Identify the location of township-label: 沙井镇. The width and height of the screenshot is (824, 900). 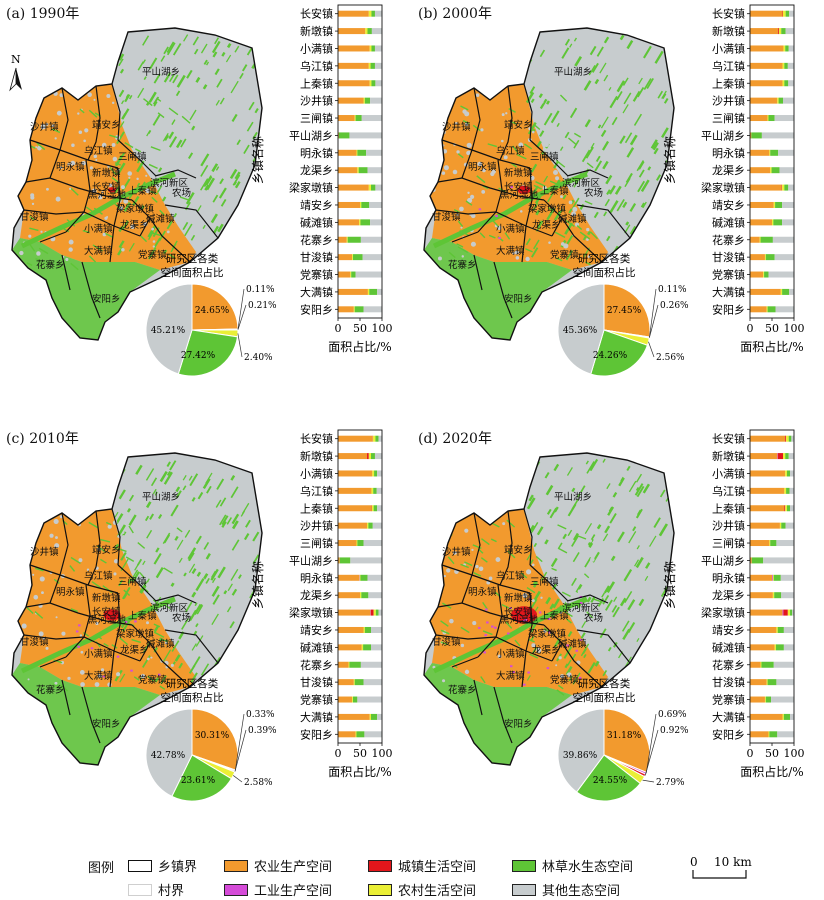
(456, 127).